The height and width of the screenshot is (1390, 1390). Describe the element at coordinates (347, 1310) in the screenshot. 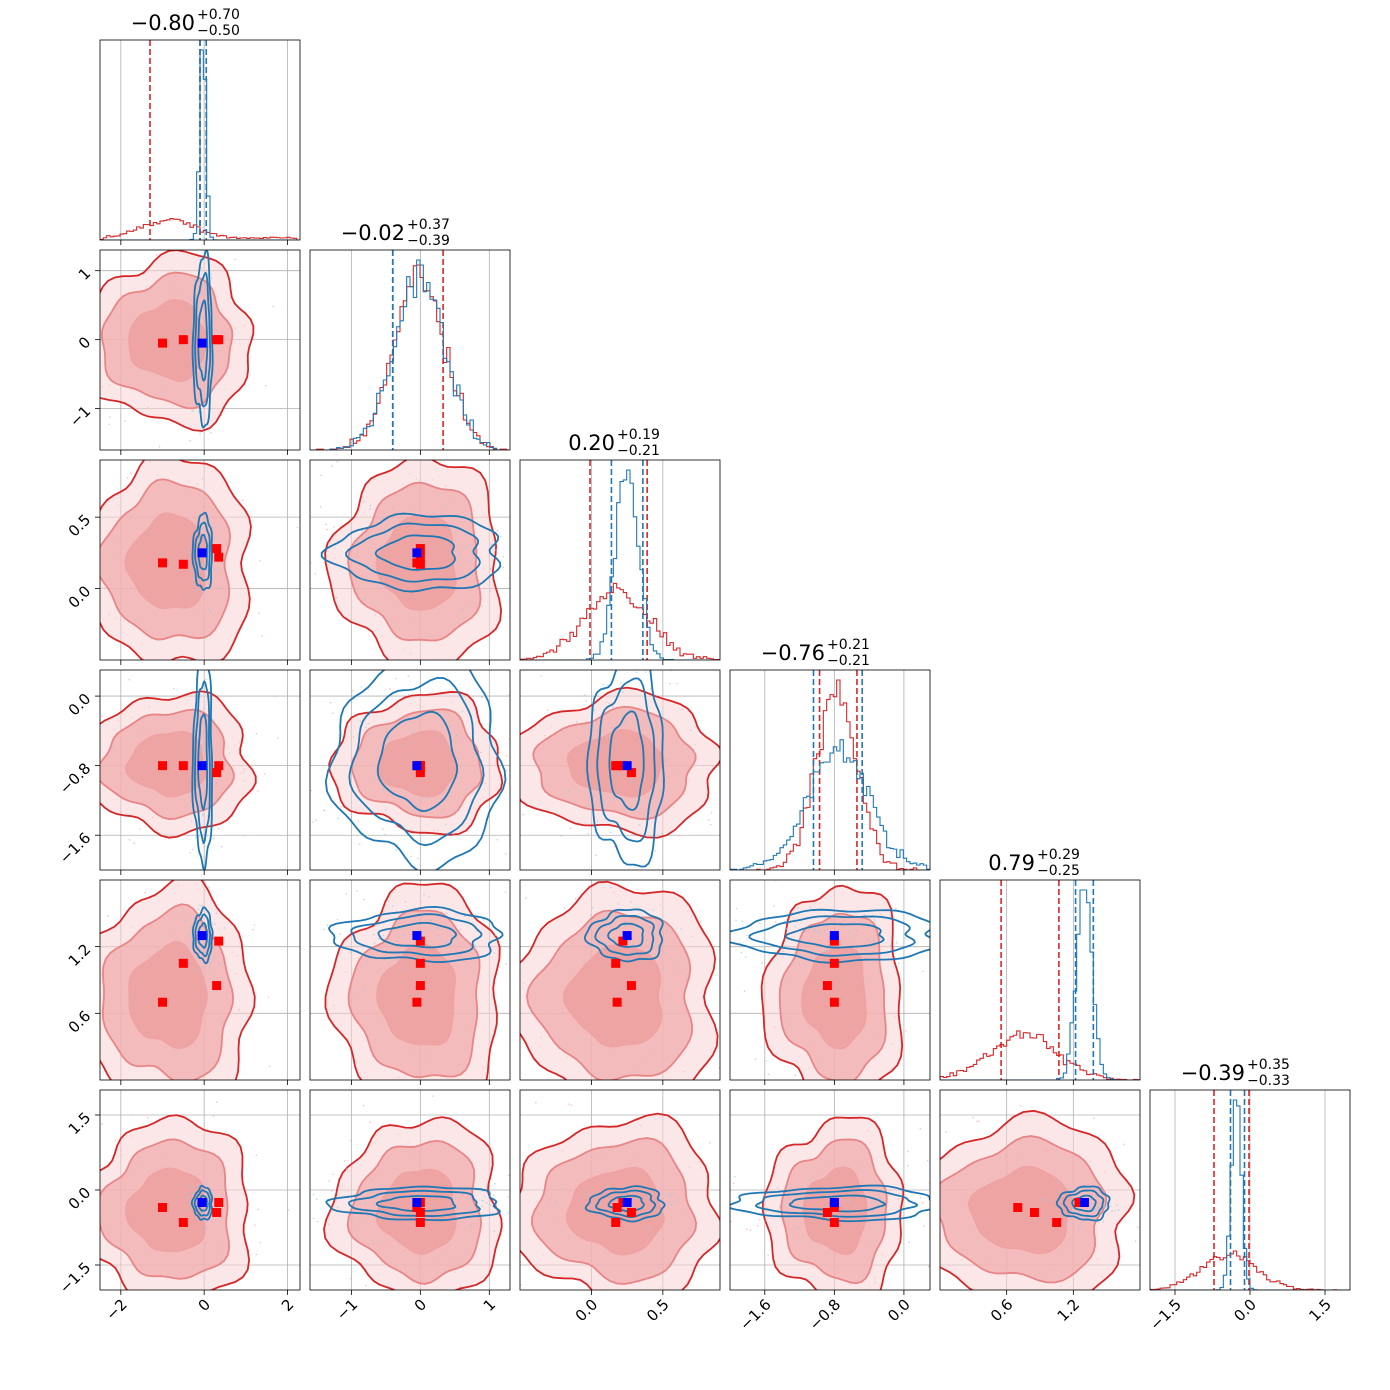

I see `x-tick-label: −1` at that location.